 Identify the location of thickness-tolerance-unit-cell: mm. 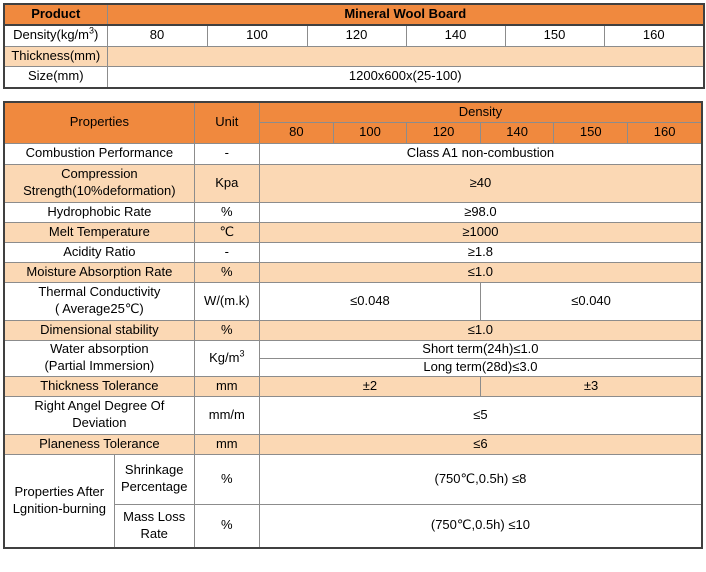
(226, 386).